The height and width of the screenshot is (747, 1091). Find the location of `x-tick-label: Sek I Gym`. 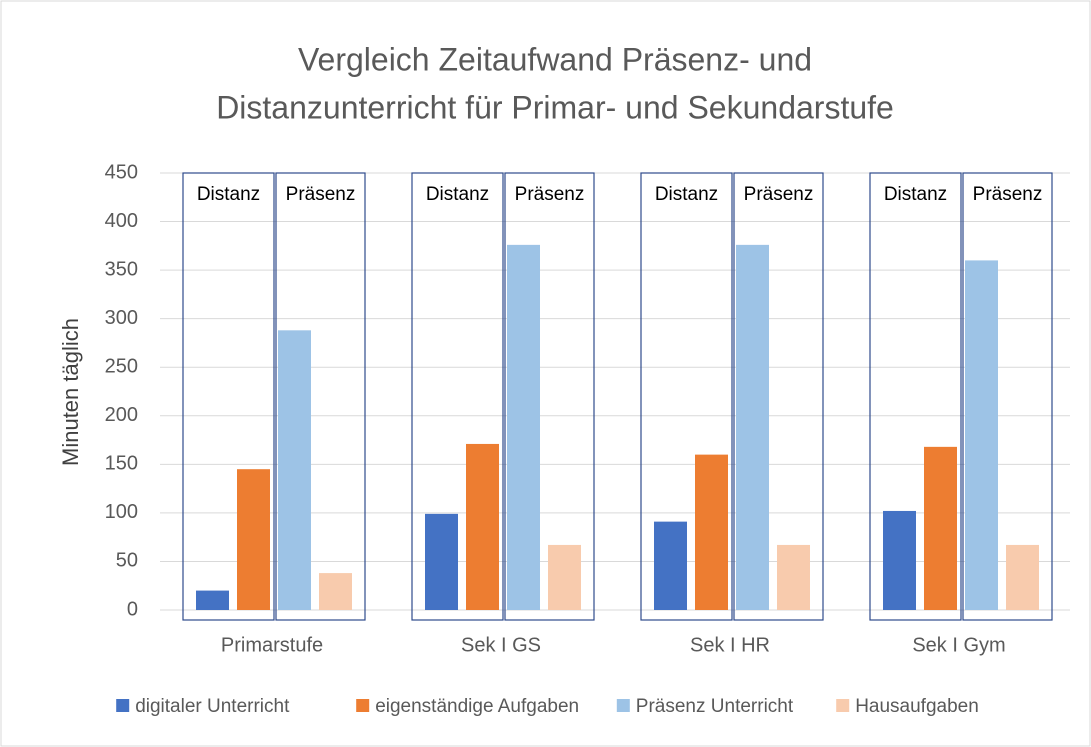

x-tick-label: Sek I Gym is located at coordinates (958, 645).